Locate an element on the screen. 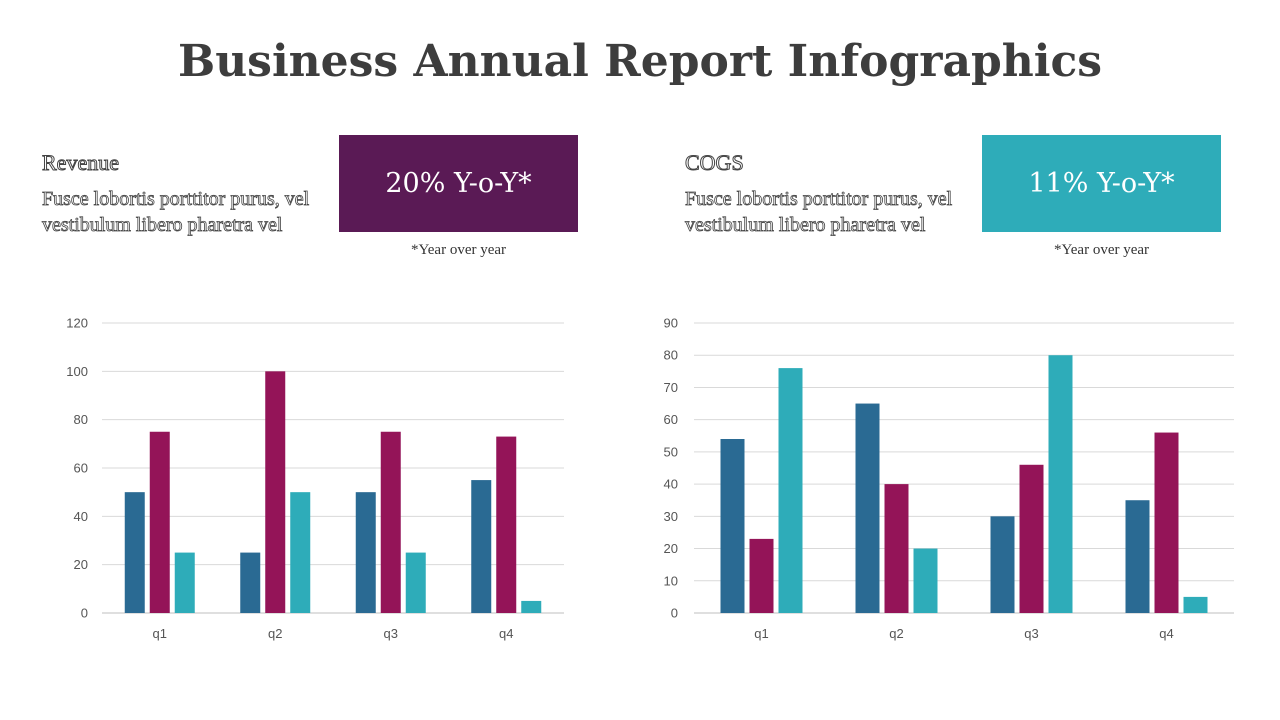  cogs-y-tick-label: 40 is located at coordinates (671, 484).